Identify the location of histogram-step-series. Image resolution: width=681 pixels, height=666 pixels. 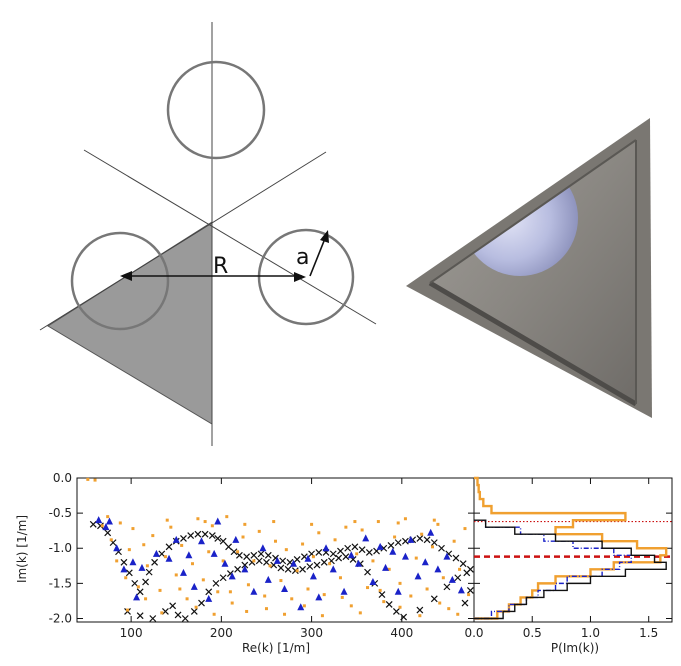
(570, 569).